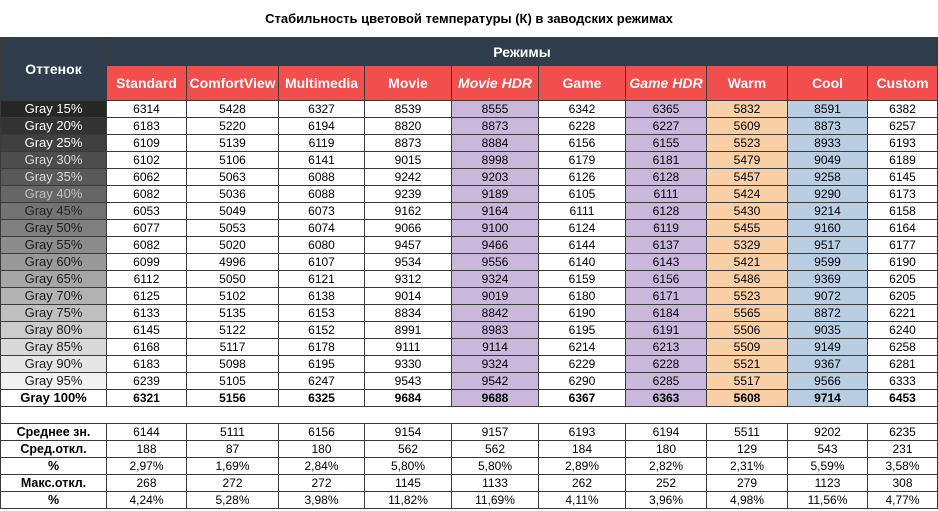 The width and height of the screenshot is (938, 511). I want to click on value-cell: 5156, so click(232, 398).